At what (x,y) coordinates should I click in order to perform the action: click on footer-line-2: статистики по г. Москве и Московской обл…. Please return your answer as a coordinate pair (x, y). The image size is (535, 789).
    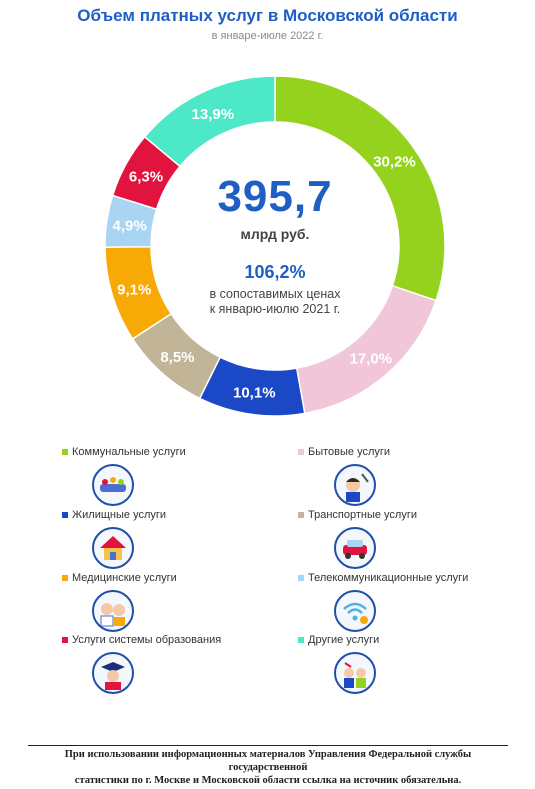
    Looking at the image, I should click on (268, 780).